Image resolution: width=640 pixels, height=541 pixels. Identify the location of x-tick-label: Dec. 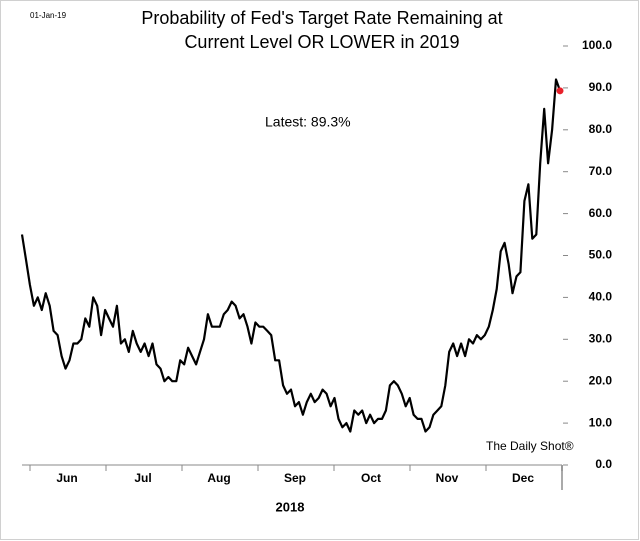
(523, 478).